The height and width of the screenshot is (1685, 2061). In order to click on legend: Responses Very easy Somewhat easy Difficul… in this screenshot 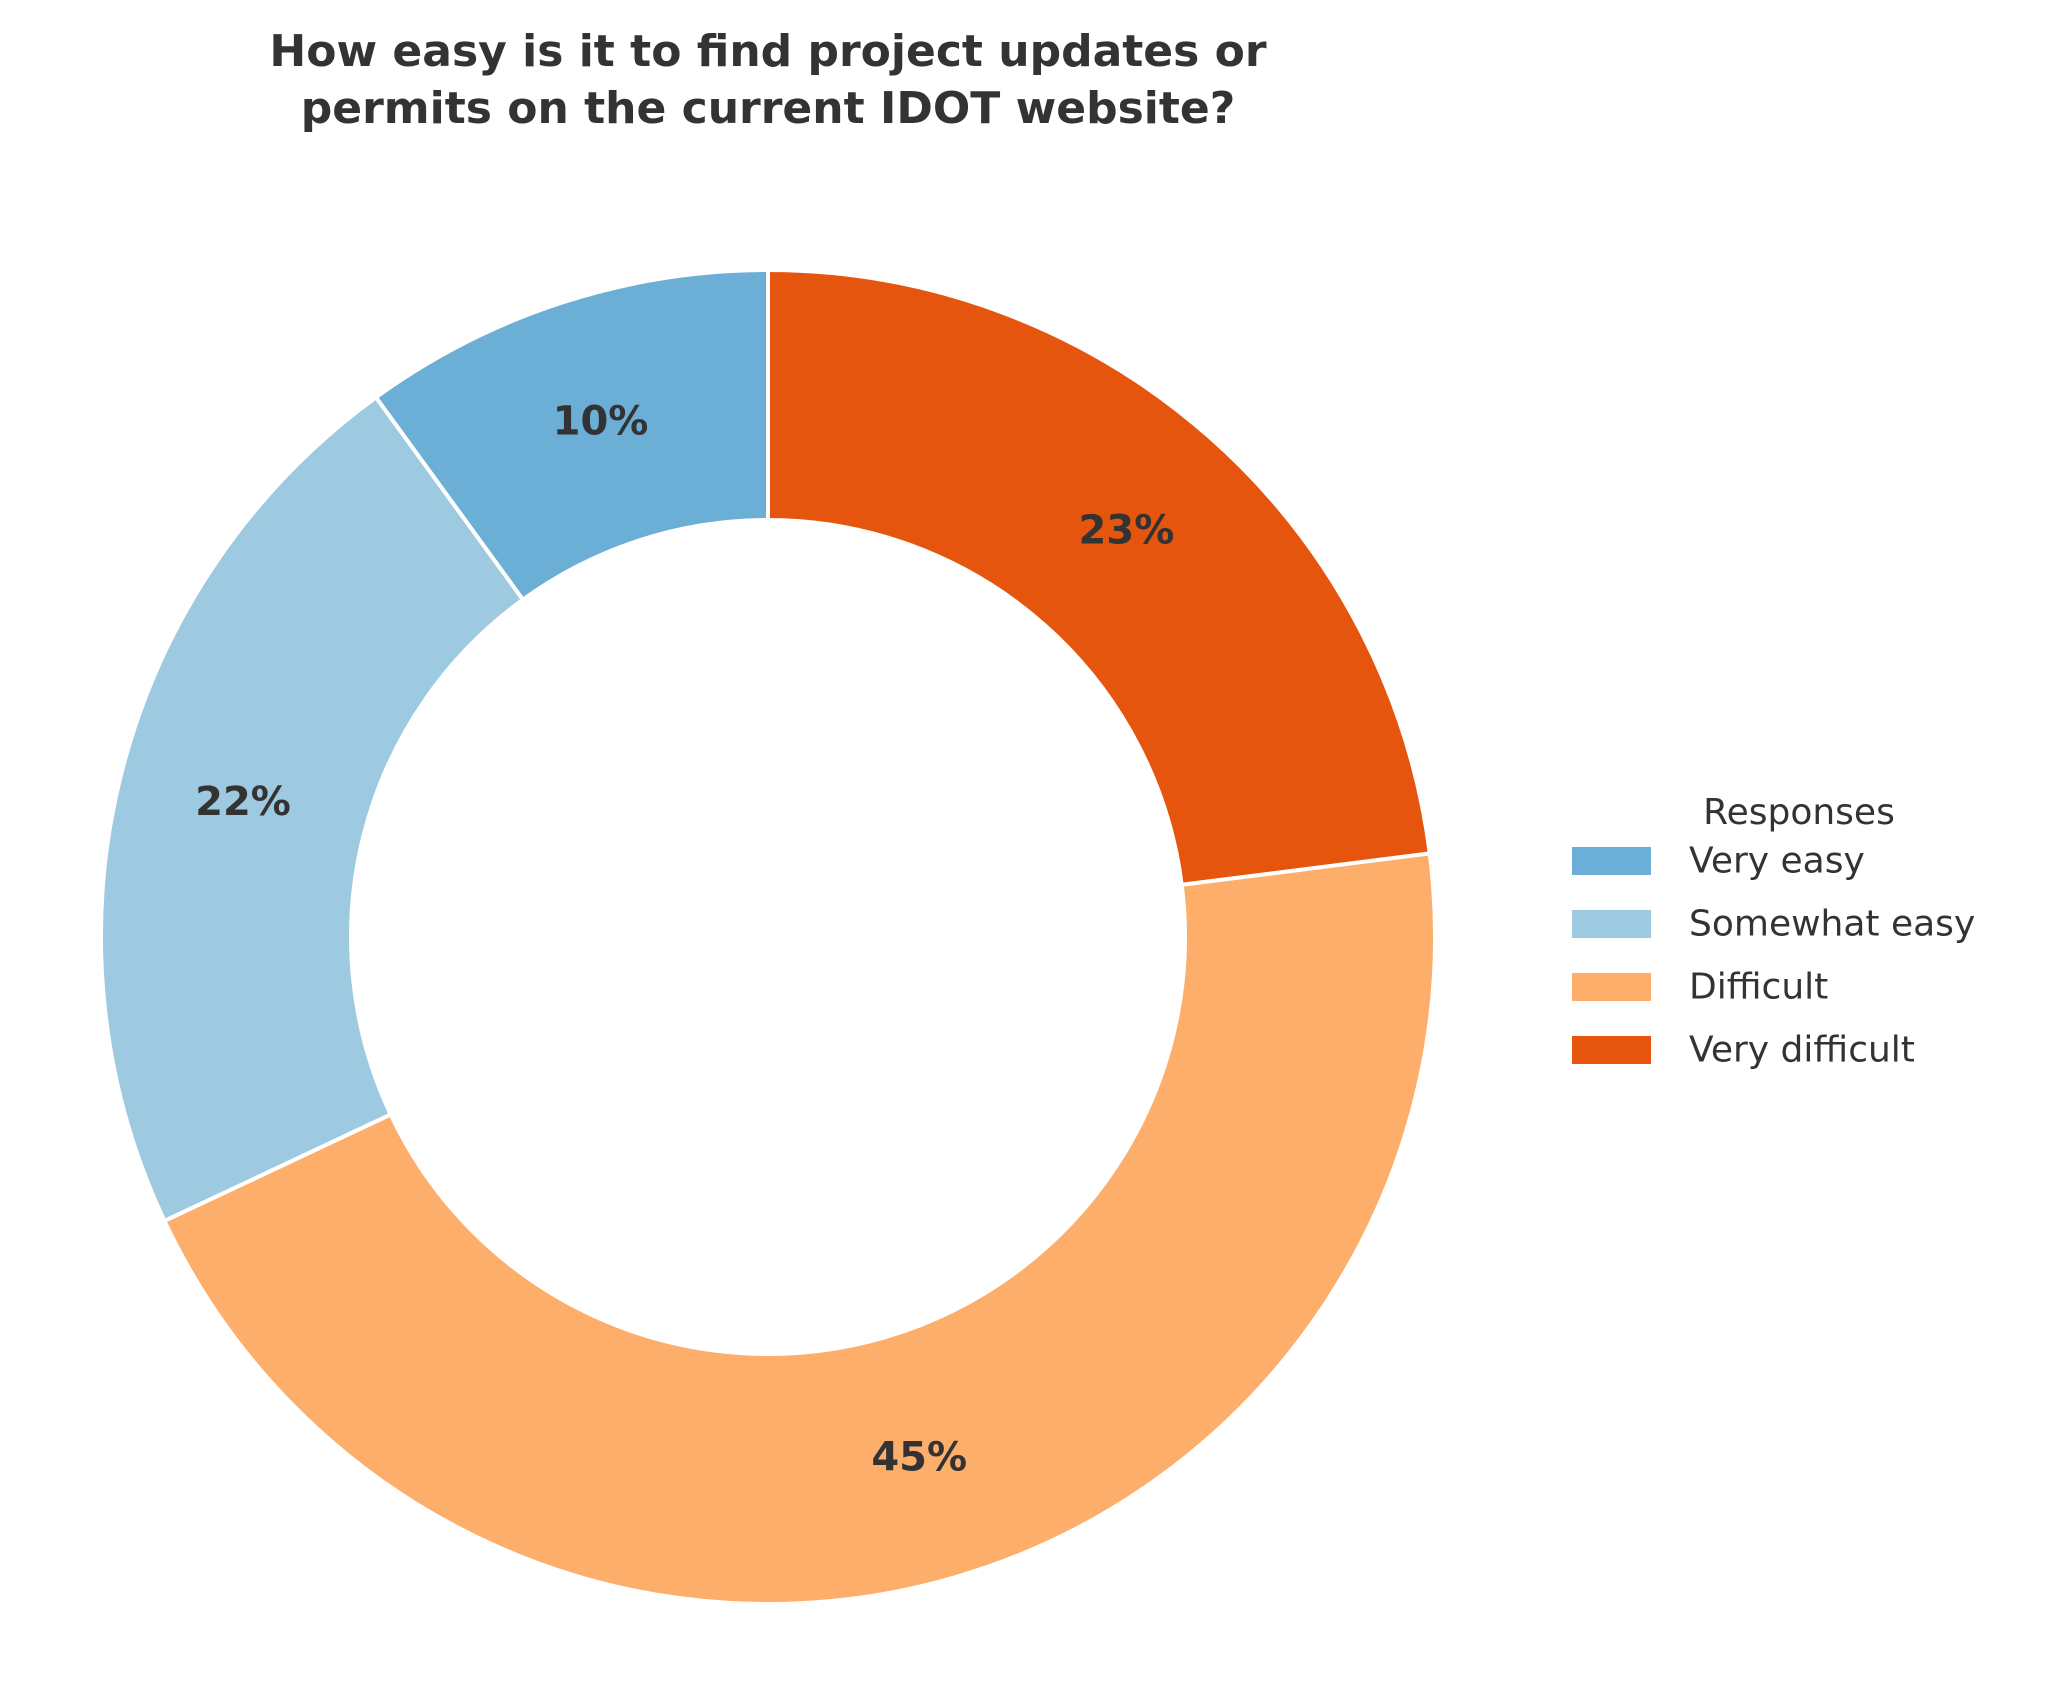, I will do `click(1773, 931)`.